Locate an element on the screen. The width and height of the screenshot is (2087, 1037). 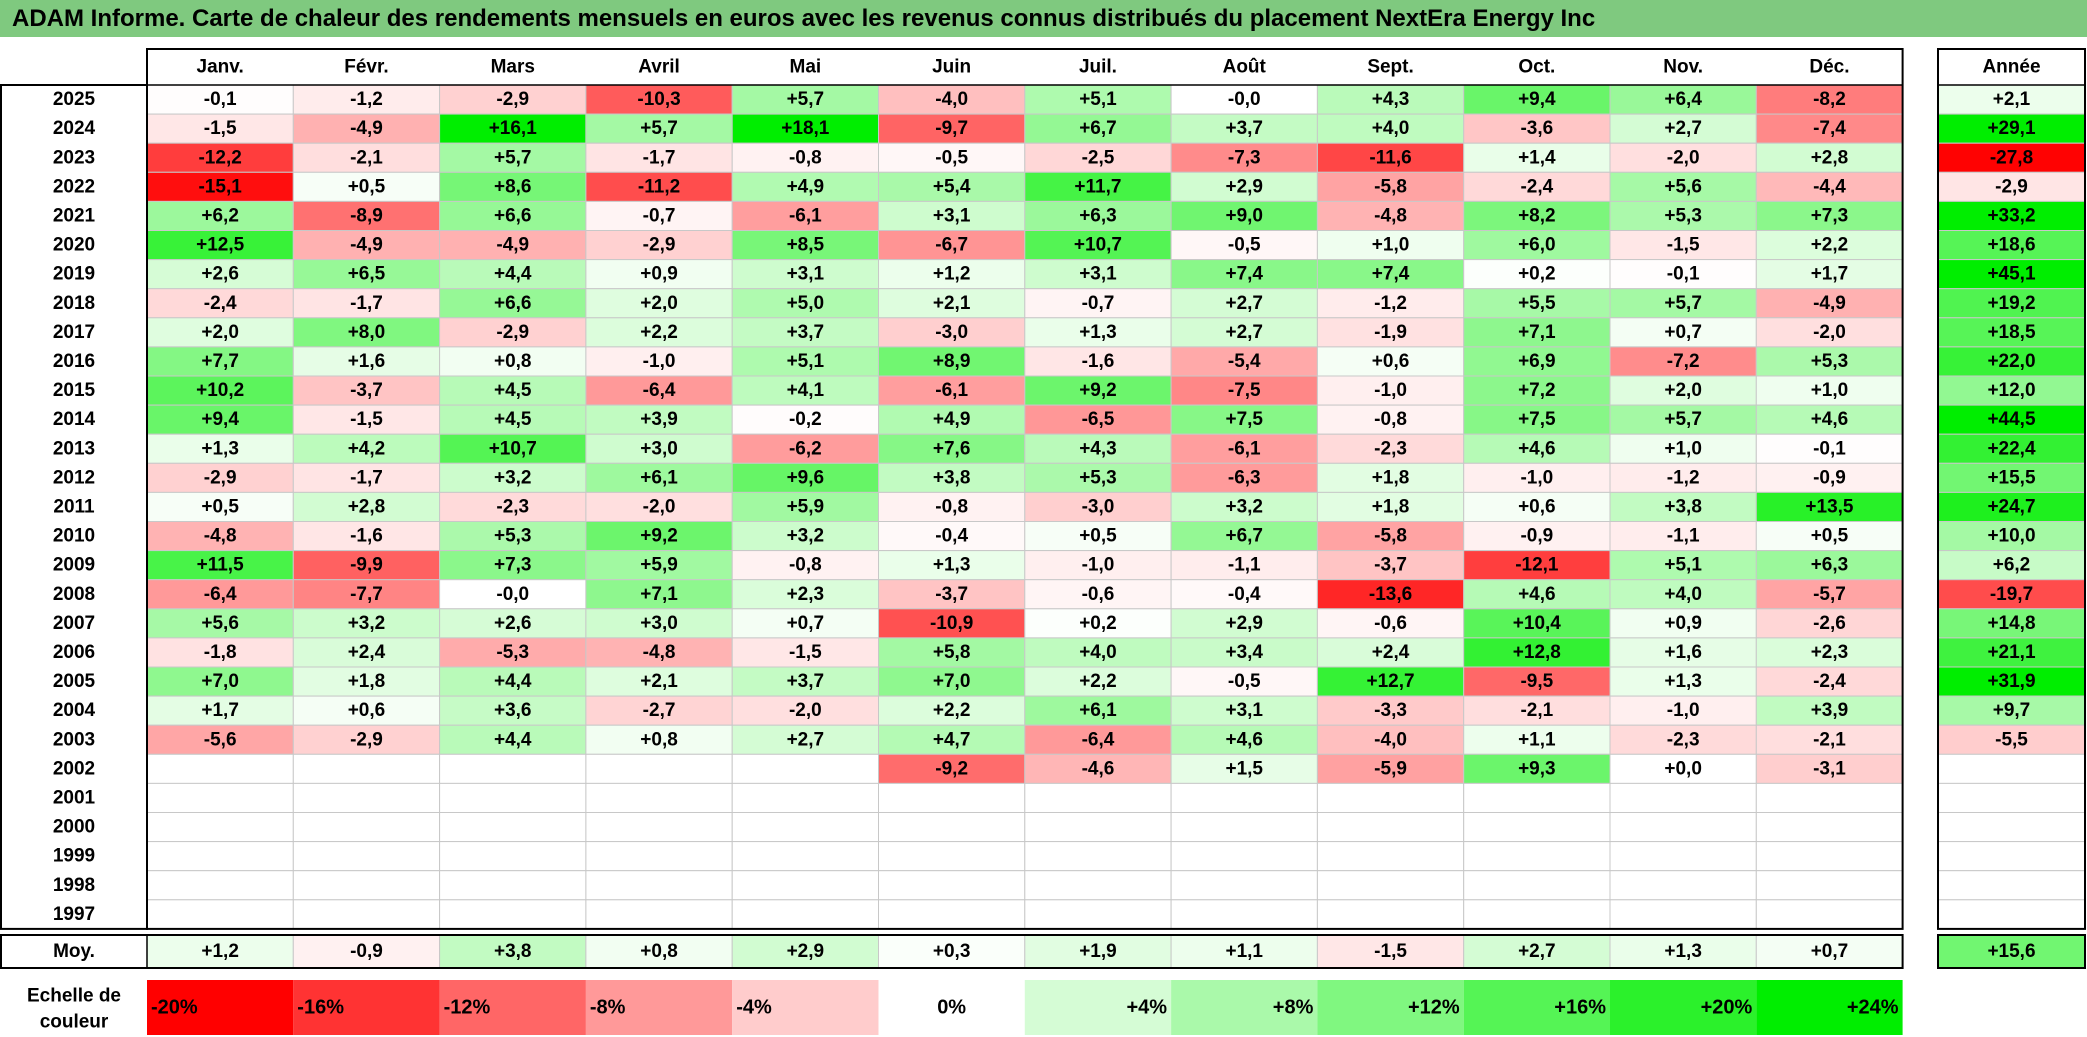
cell-value: +4,5 is located at coordinates (513, 419).